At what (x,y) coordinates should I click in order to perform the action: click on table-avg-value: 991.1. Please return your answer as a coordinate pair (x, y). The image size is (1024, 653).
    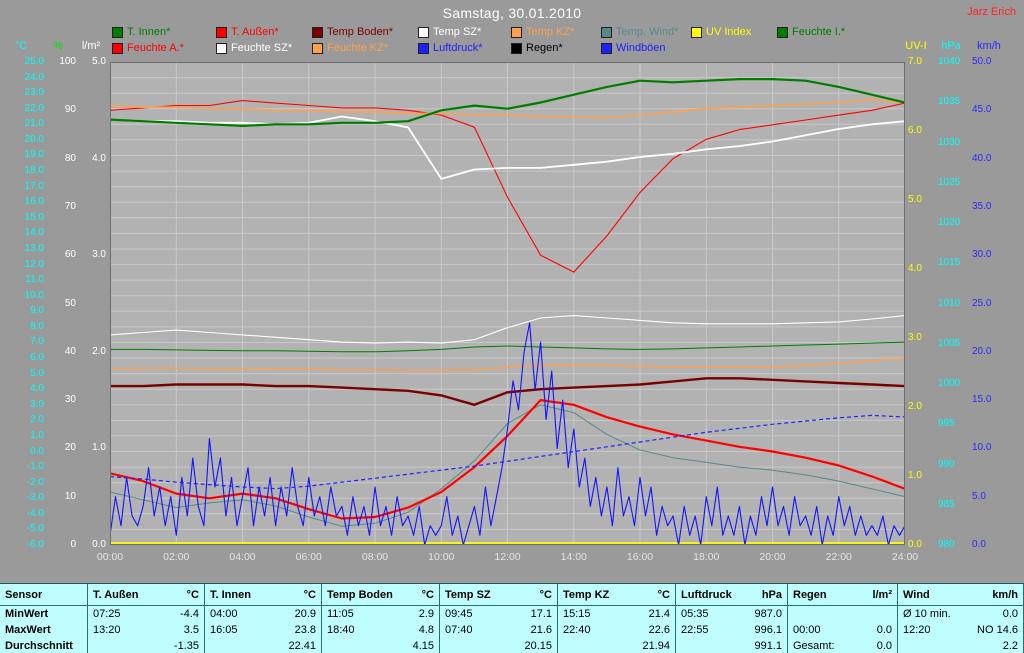
    Looking at the image, I should click on (768, 646).